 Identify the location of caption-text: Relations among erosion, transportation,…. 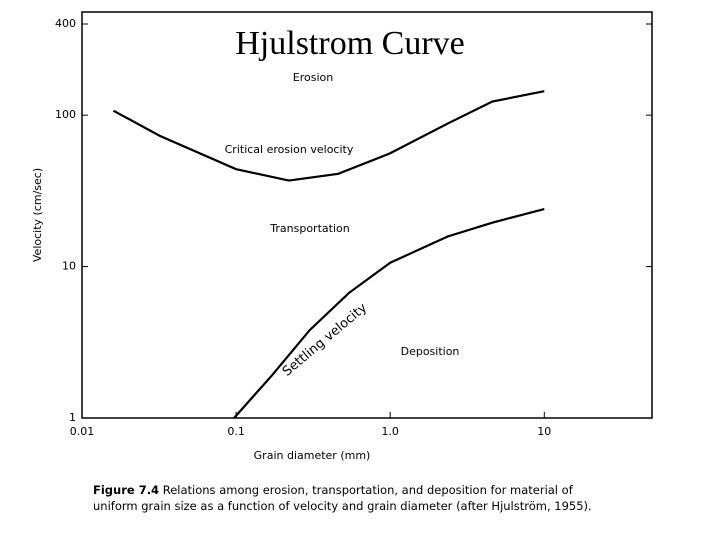
(342, 498).